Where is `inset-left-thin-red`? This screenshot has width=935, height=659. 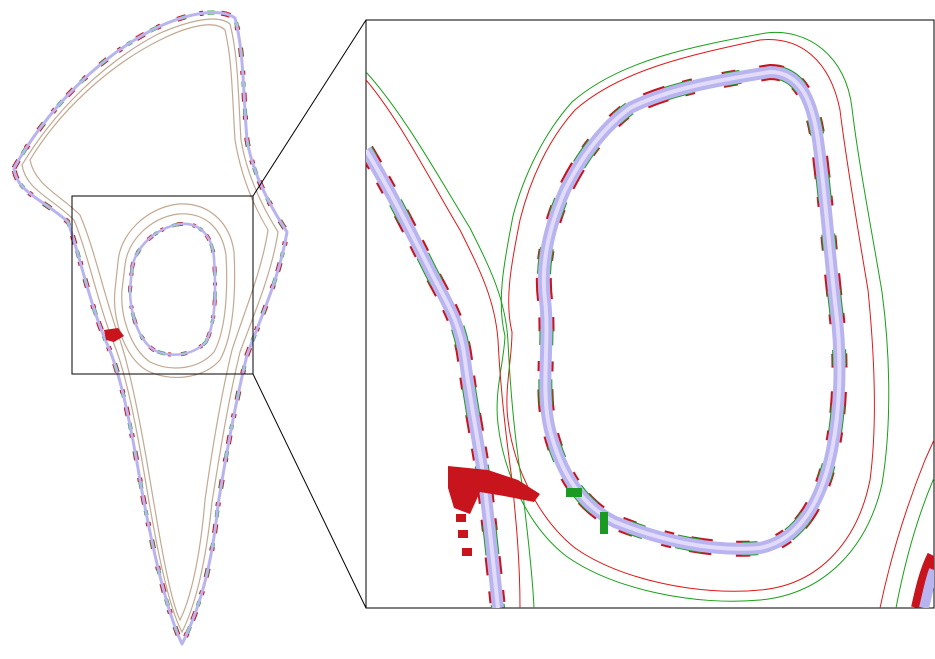
inset-left-thin-red is located at coordinates (443, 343).